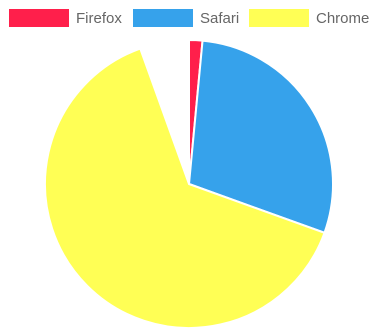 The height and width of the screenshot is (333, 371). What do you see at coordinates (99, 18) in the screenshot?
I see `legend-label-firefox: Firefox` at bounding box center [99, 18].